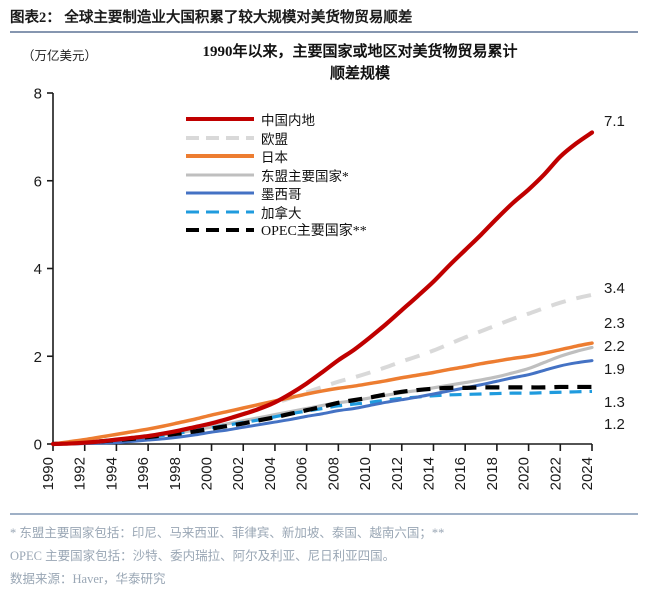 This screenshot has height=596, width=648. I want to click on legend-swatch-mexico, so click(220, 193).